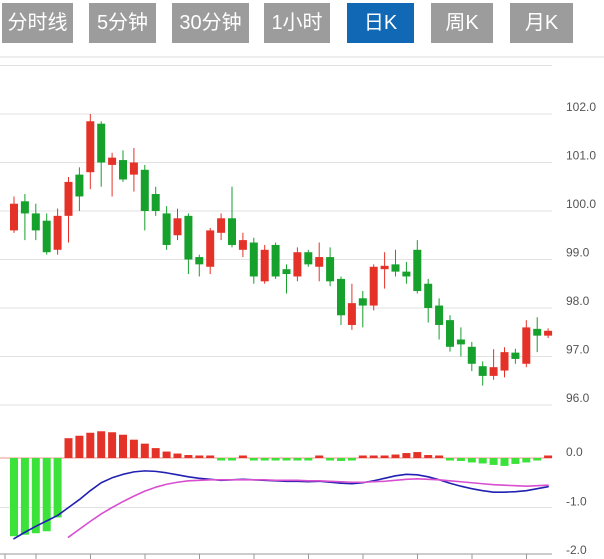  What do you see at coordinates (462, 23) in the screenshot?
I see `tab-weekly-k: 周K` at bounding box center [462, 23].